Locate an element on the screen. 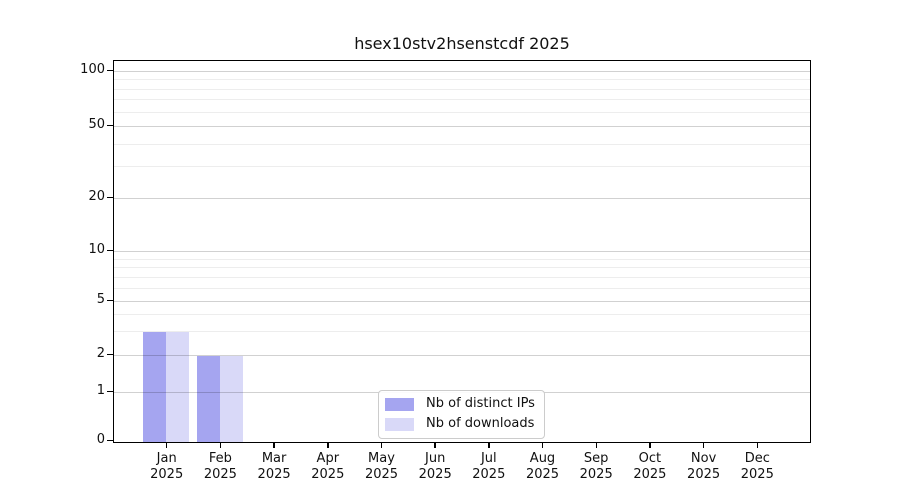  legend-label-downloads: Nb of downloads is located at coordinates (480, 423).